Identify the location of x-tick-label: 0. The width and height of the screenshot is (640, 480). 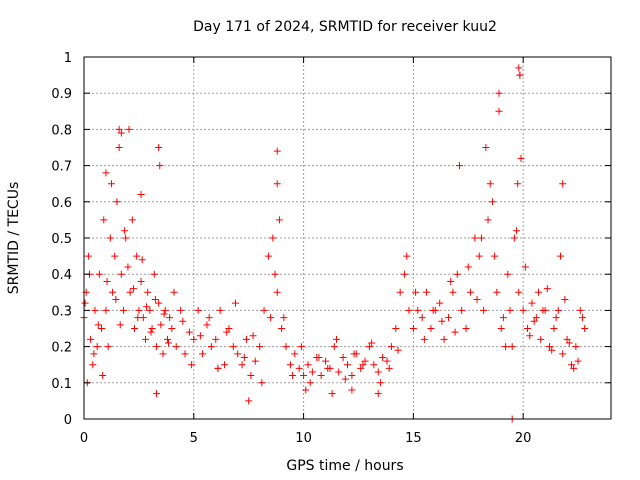
(84, 438).